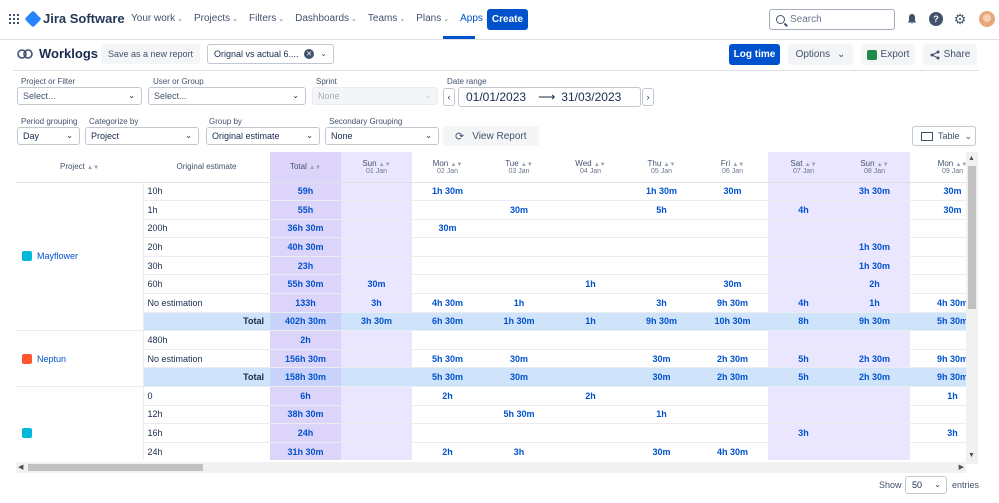 The image size is (999, 503). What do you see at coordinates (803, 377) in the screenshot?
I see `group-total-day-cell: 5h` at bounding box center [803, 377].